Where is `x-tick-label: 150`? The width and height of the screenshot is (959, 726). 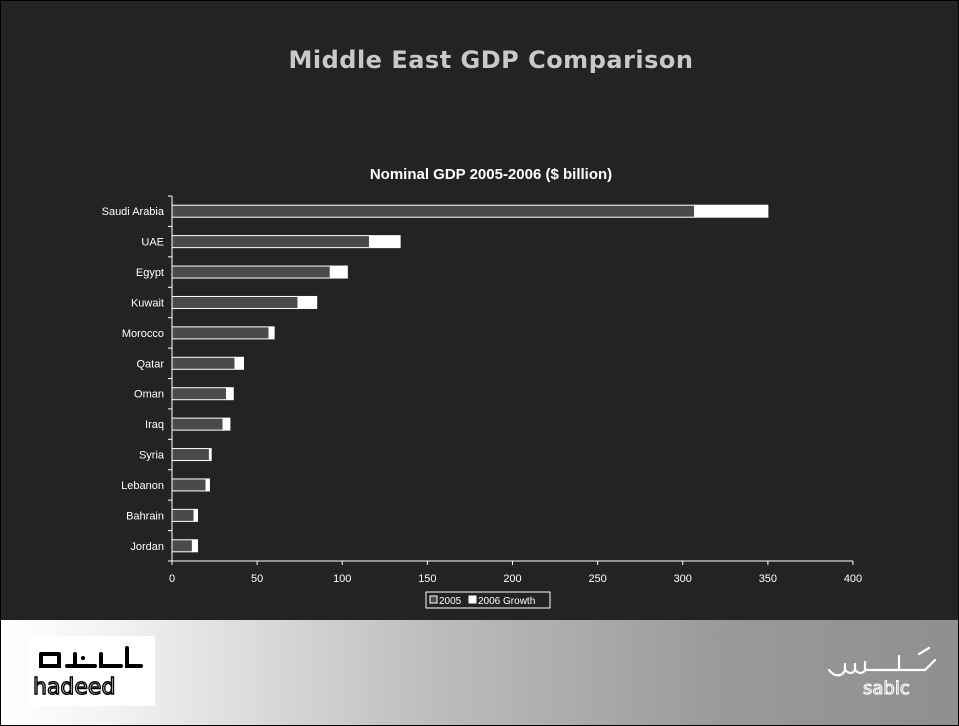 x-tick-label: 150 is located at coordinates (427, 579).